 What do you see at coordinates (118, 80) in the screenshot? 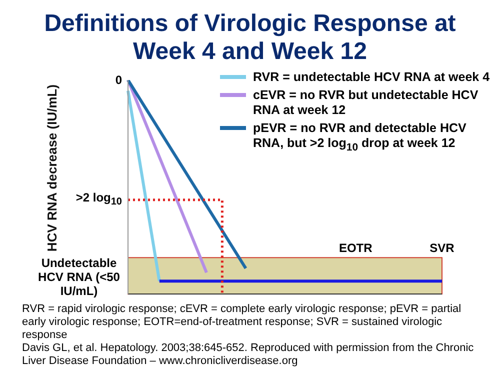
I see `text: 0` at bounding box center [118, 80].